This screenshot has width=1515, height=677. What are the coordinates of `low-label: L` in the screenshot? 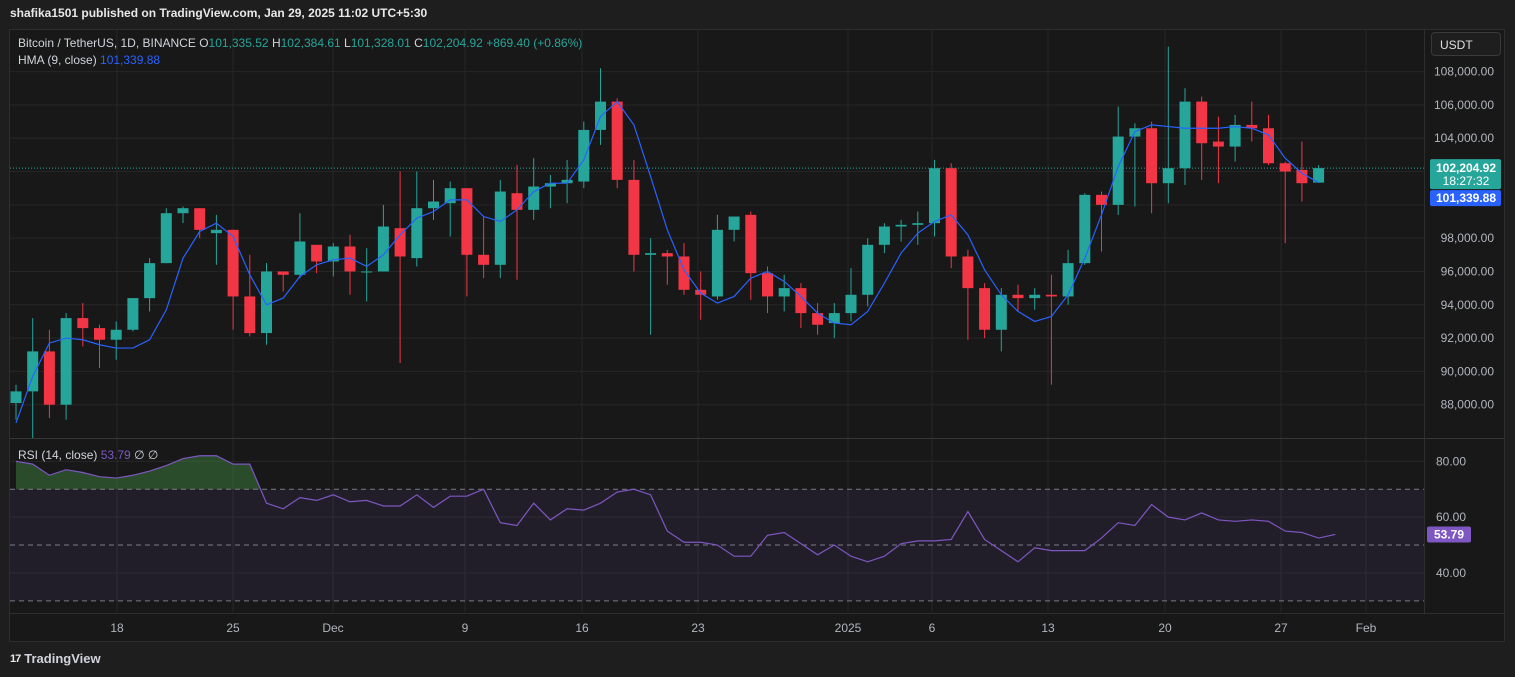 It's located at (347, 43).